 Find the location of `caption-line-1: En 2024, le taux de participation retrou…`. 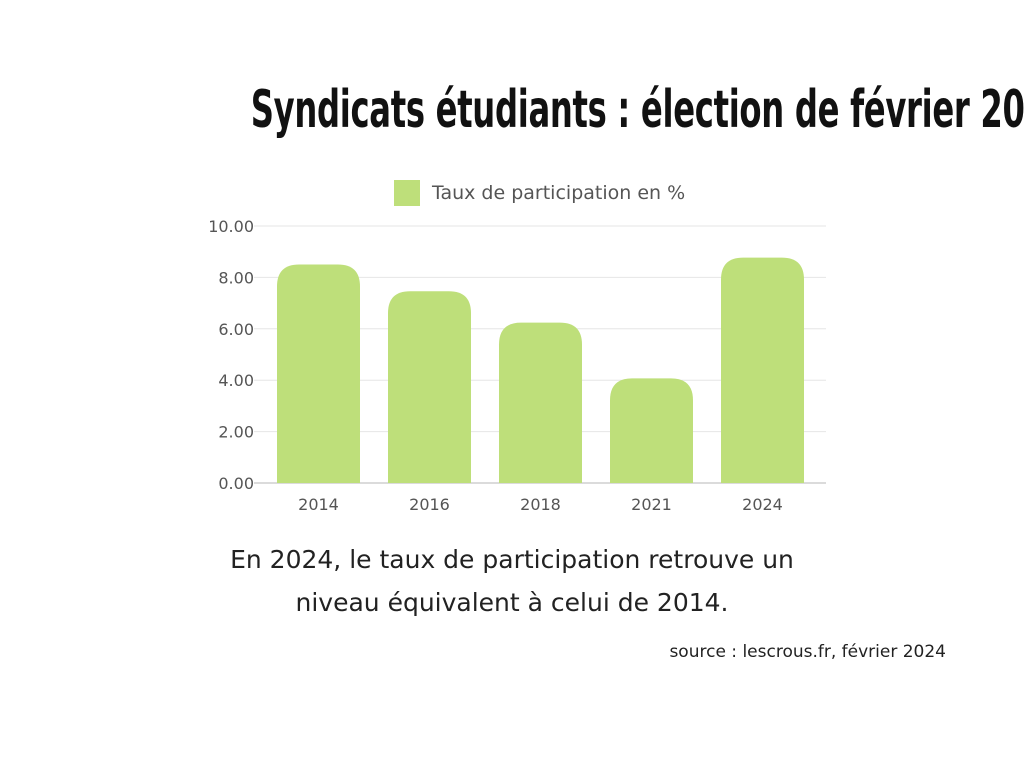

caption-line-1: En 2024, le taux de participation retrou… is located at coordinates (512, 559).